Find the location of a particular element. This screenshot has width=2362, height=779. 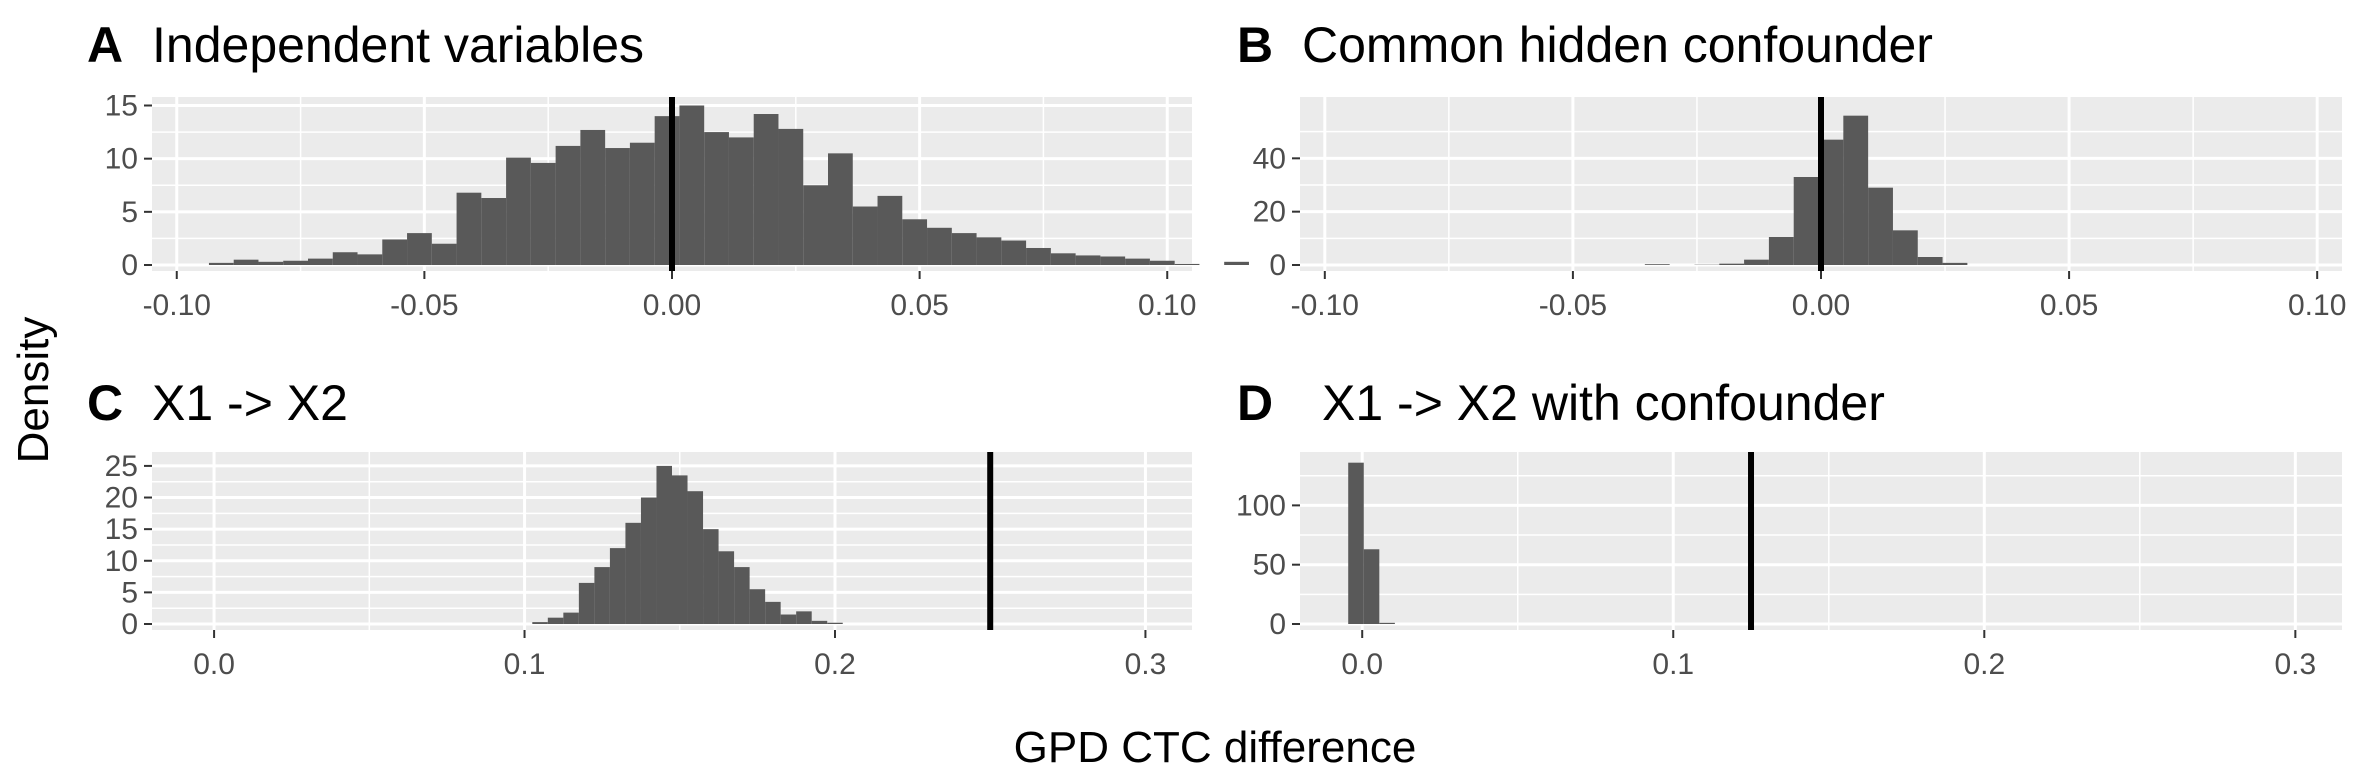

panel-a-letter: A is located at coordinates (105, 45).